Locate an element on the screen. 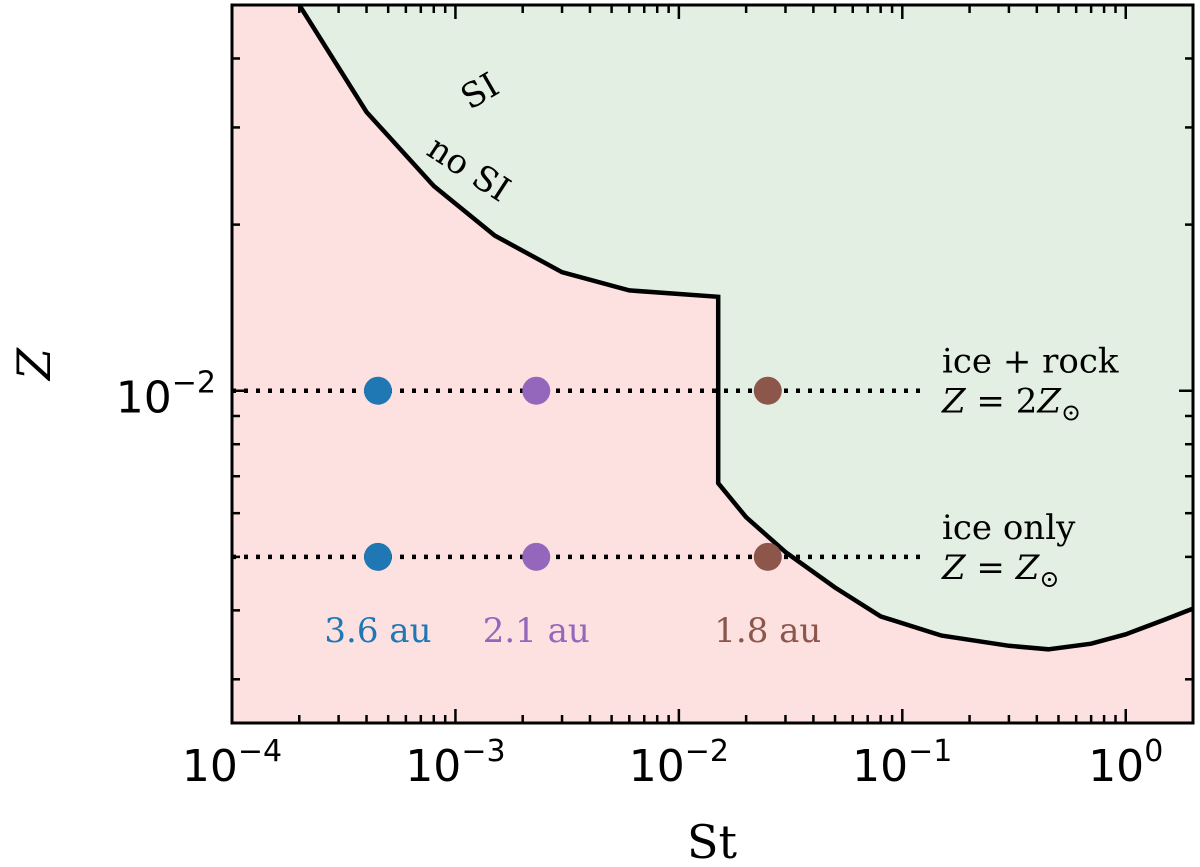 This screenshot has width=1200, height=867. y-tick-label: 10−2 is located at coordinates (166, 395).